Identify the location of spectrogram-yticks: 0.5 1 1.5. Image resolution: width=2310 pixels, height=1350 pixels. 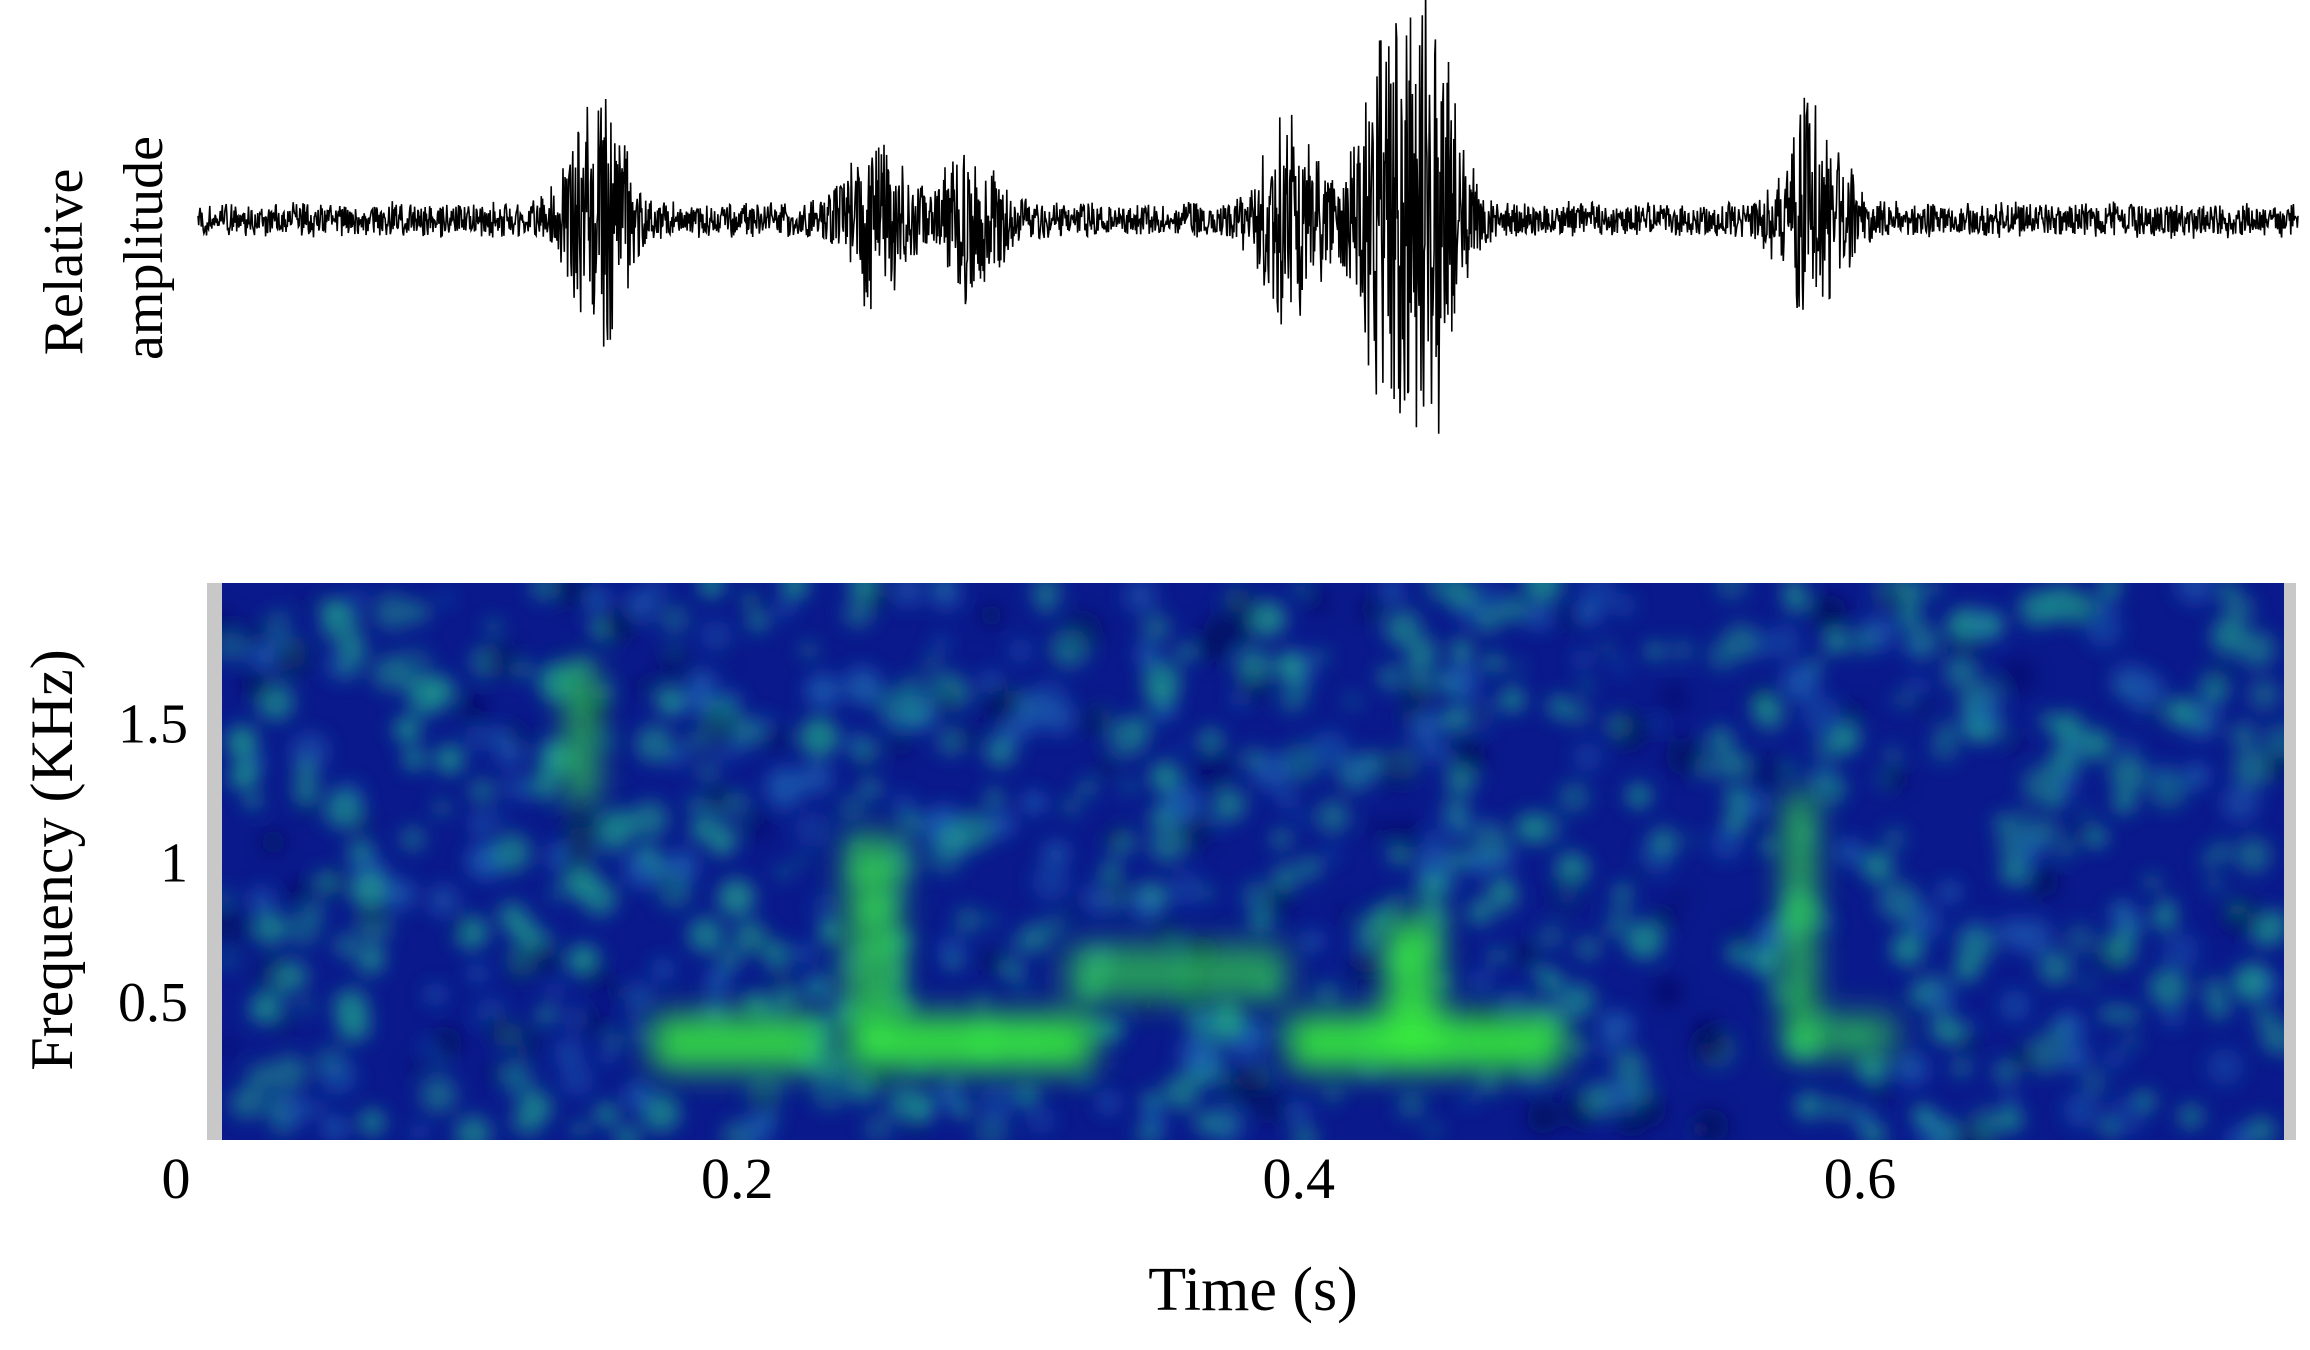
(153, 863).